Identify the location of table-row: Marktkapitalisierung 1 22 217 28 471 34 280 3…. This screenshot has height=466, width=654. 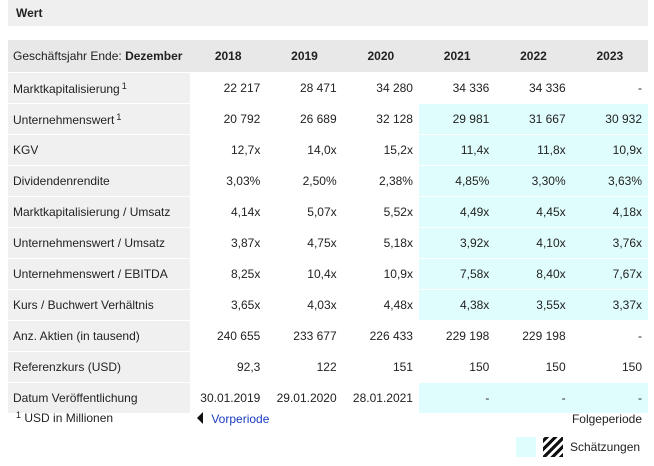
(328, 88).